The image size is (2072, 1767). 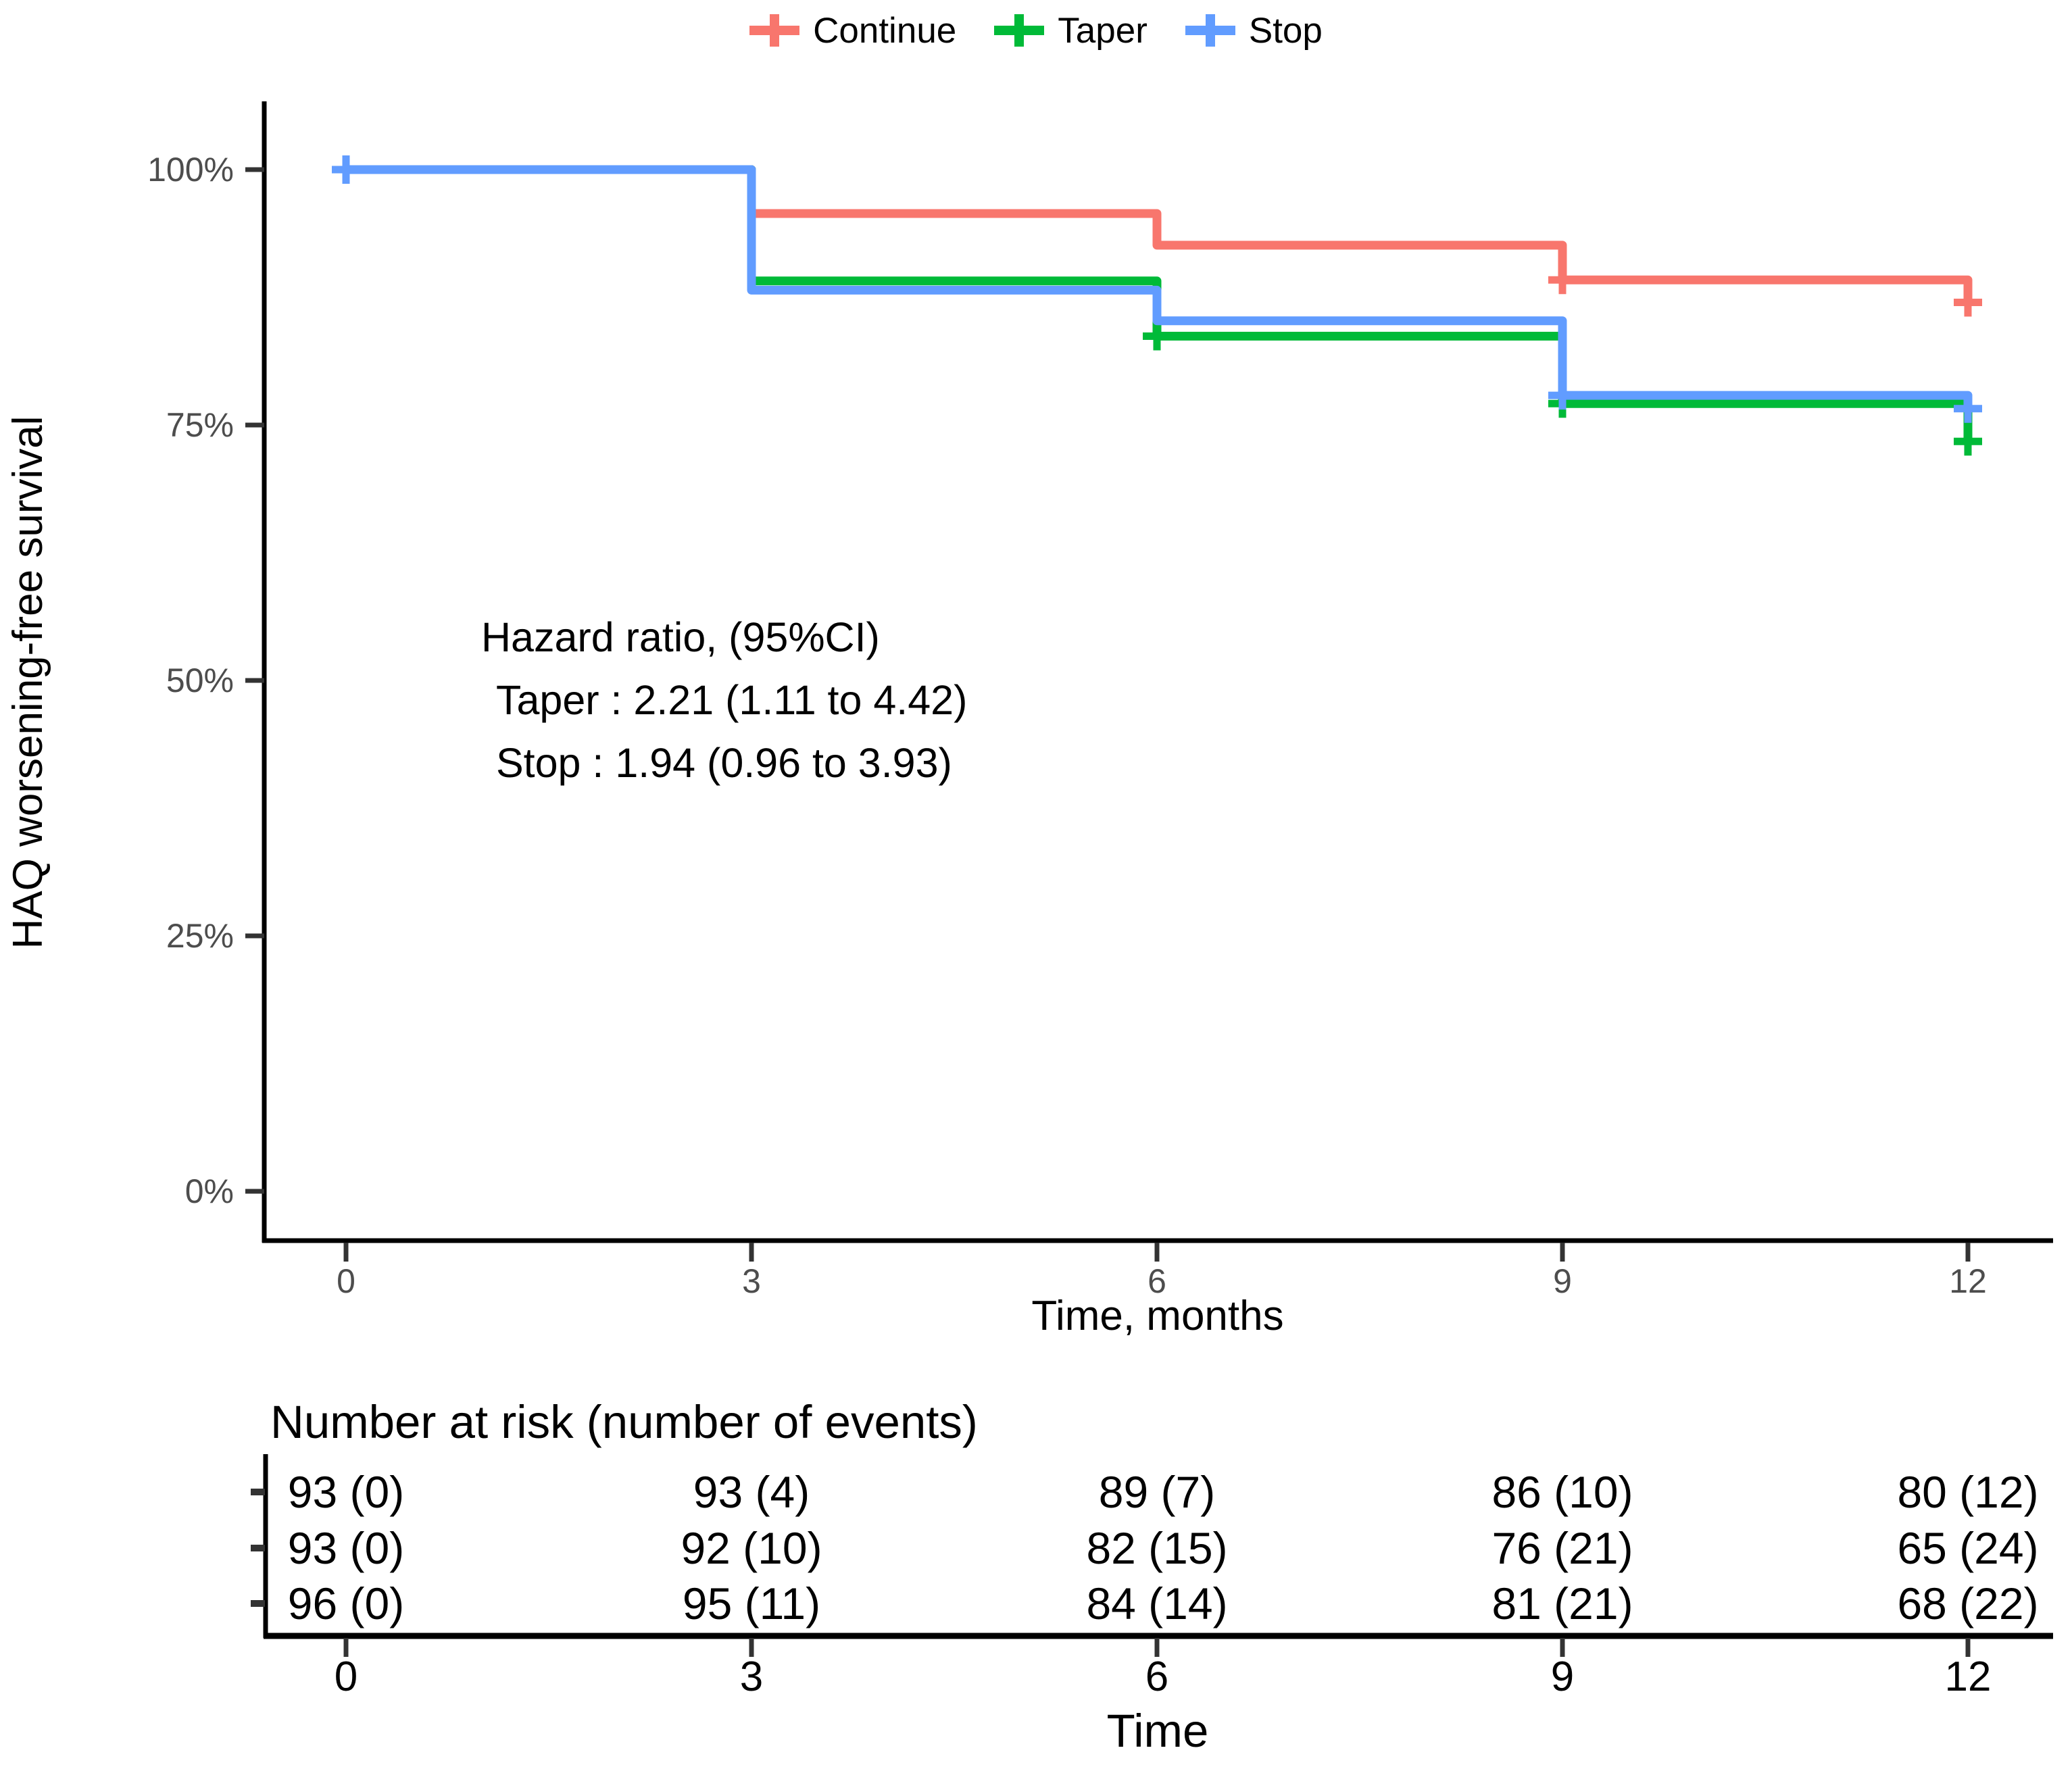 I want to click on legend: Continue Taper Stop, so click(x=1036, y=31).